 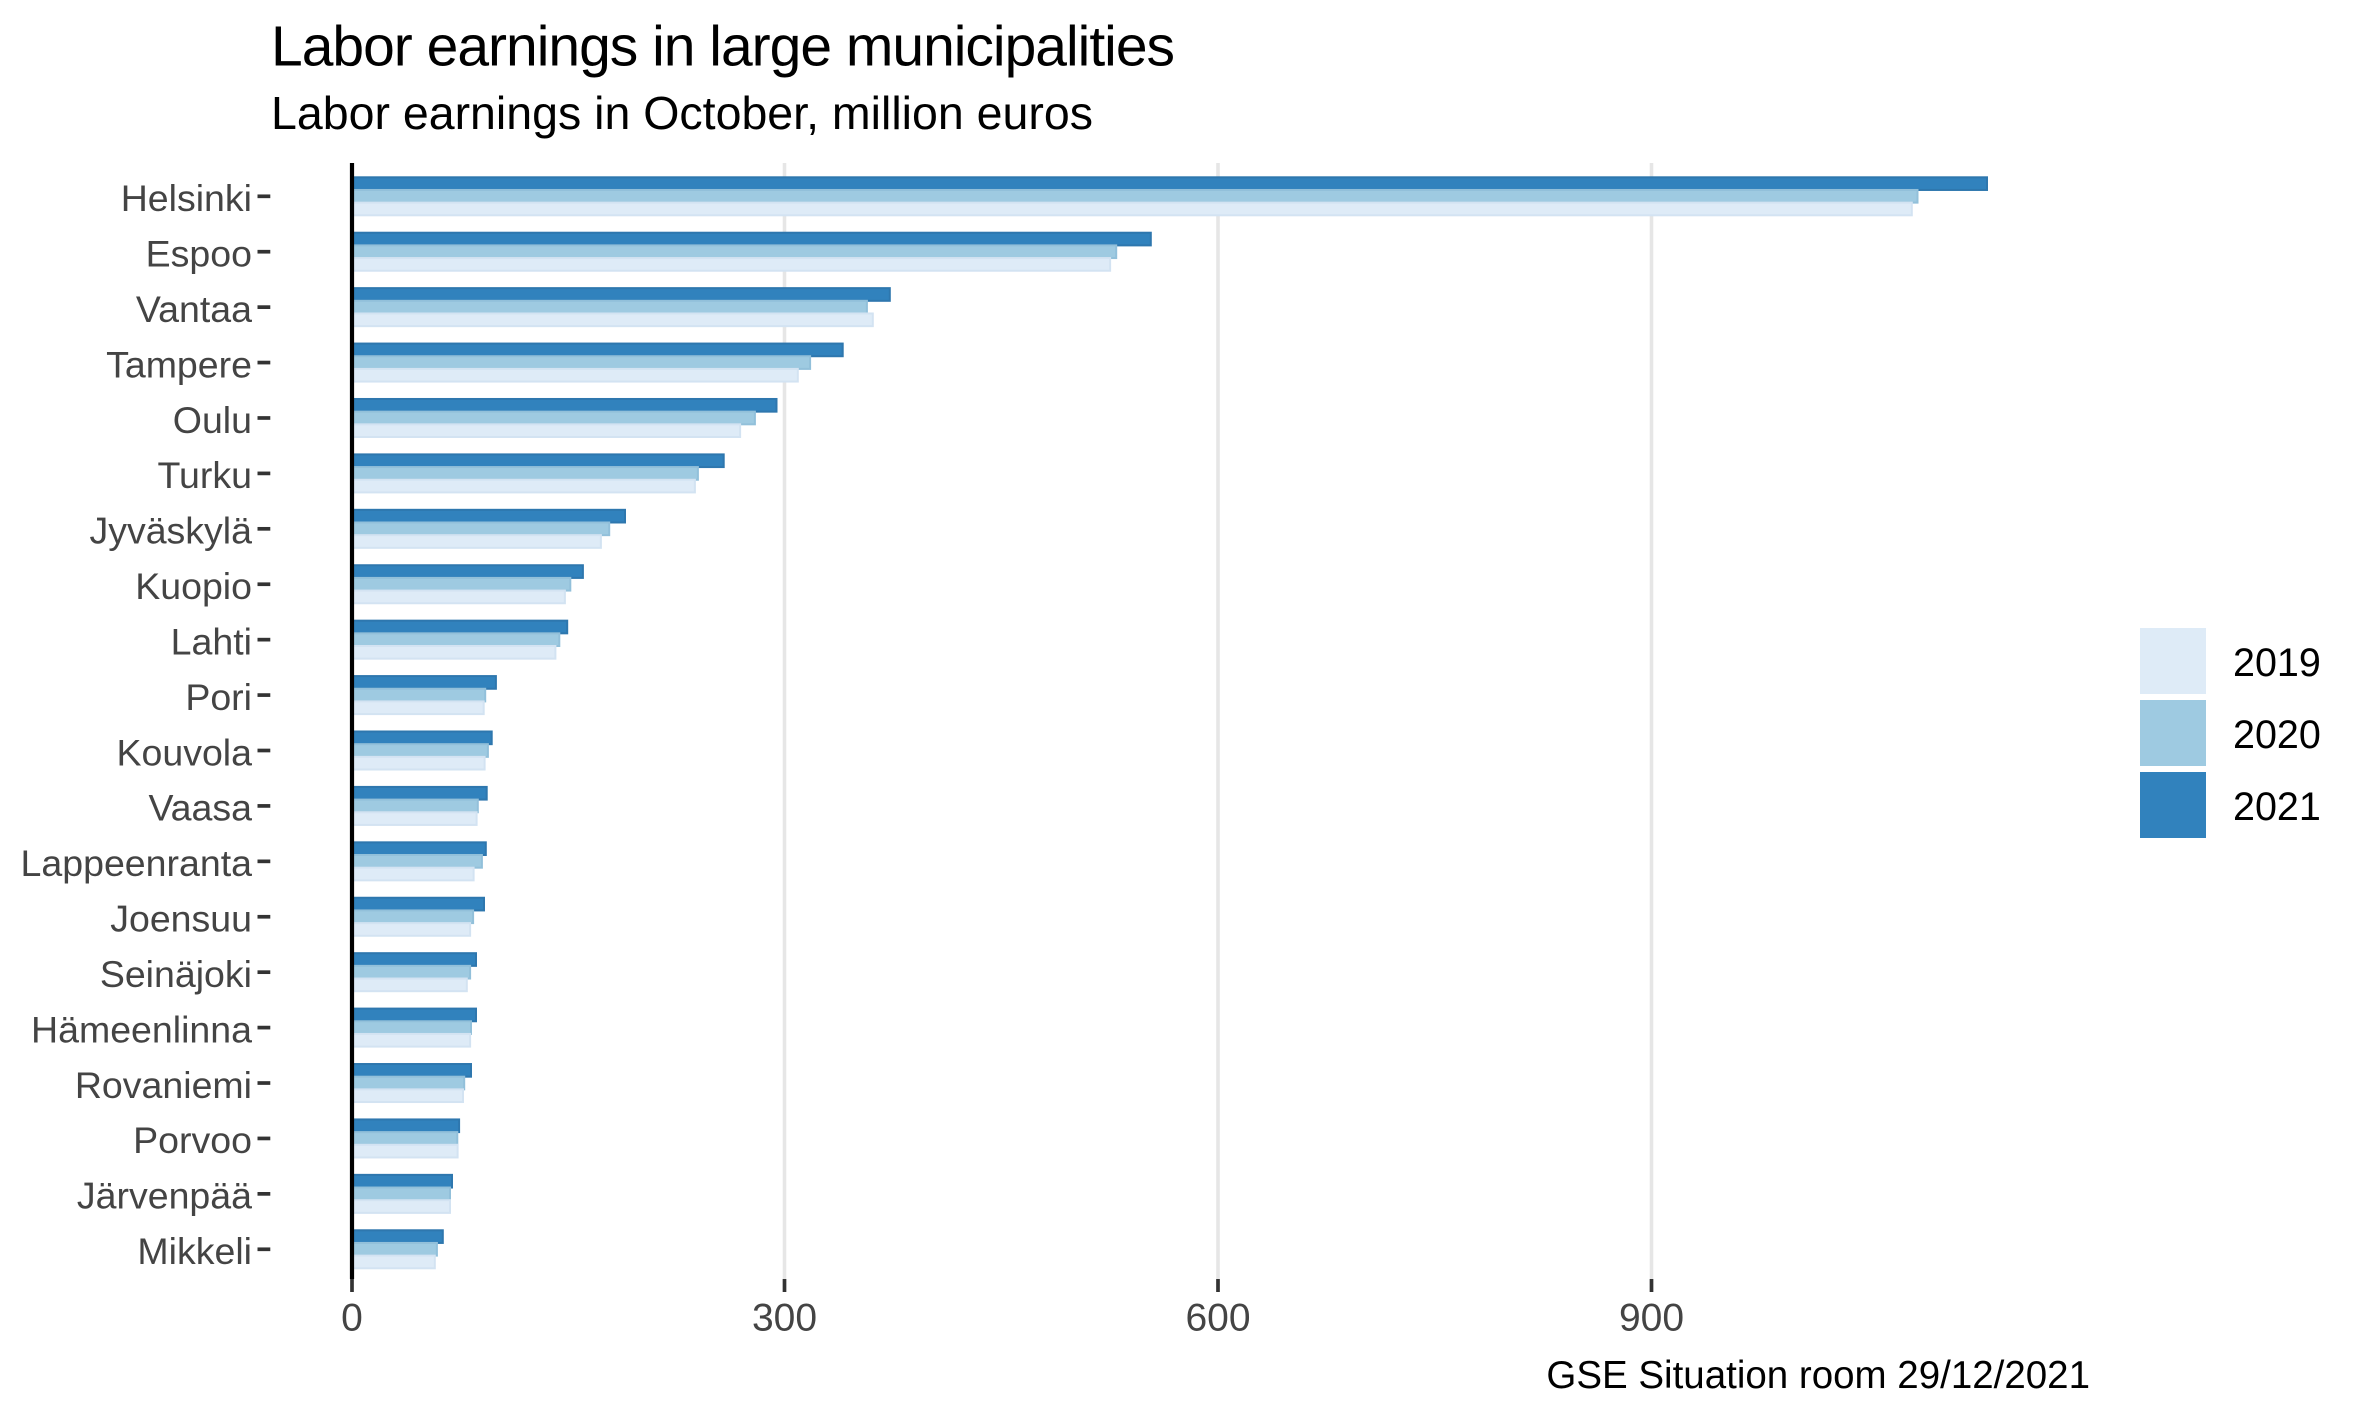 I want to click on svg-text: Lahti, so click(x=211, y=641).